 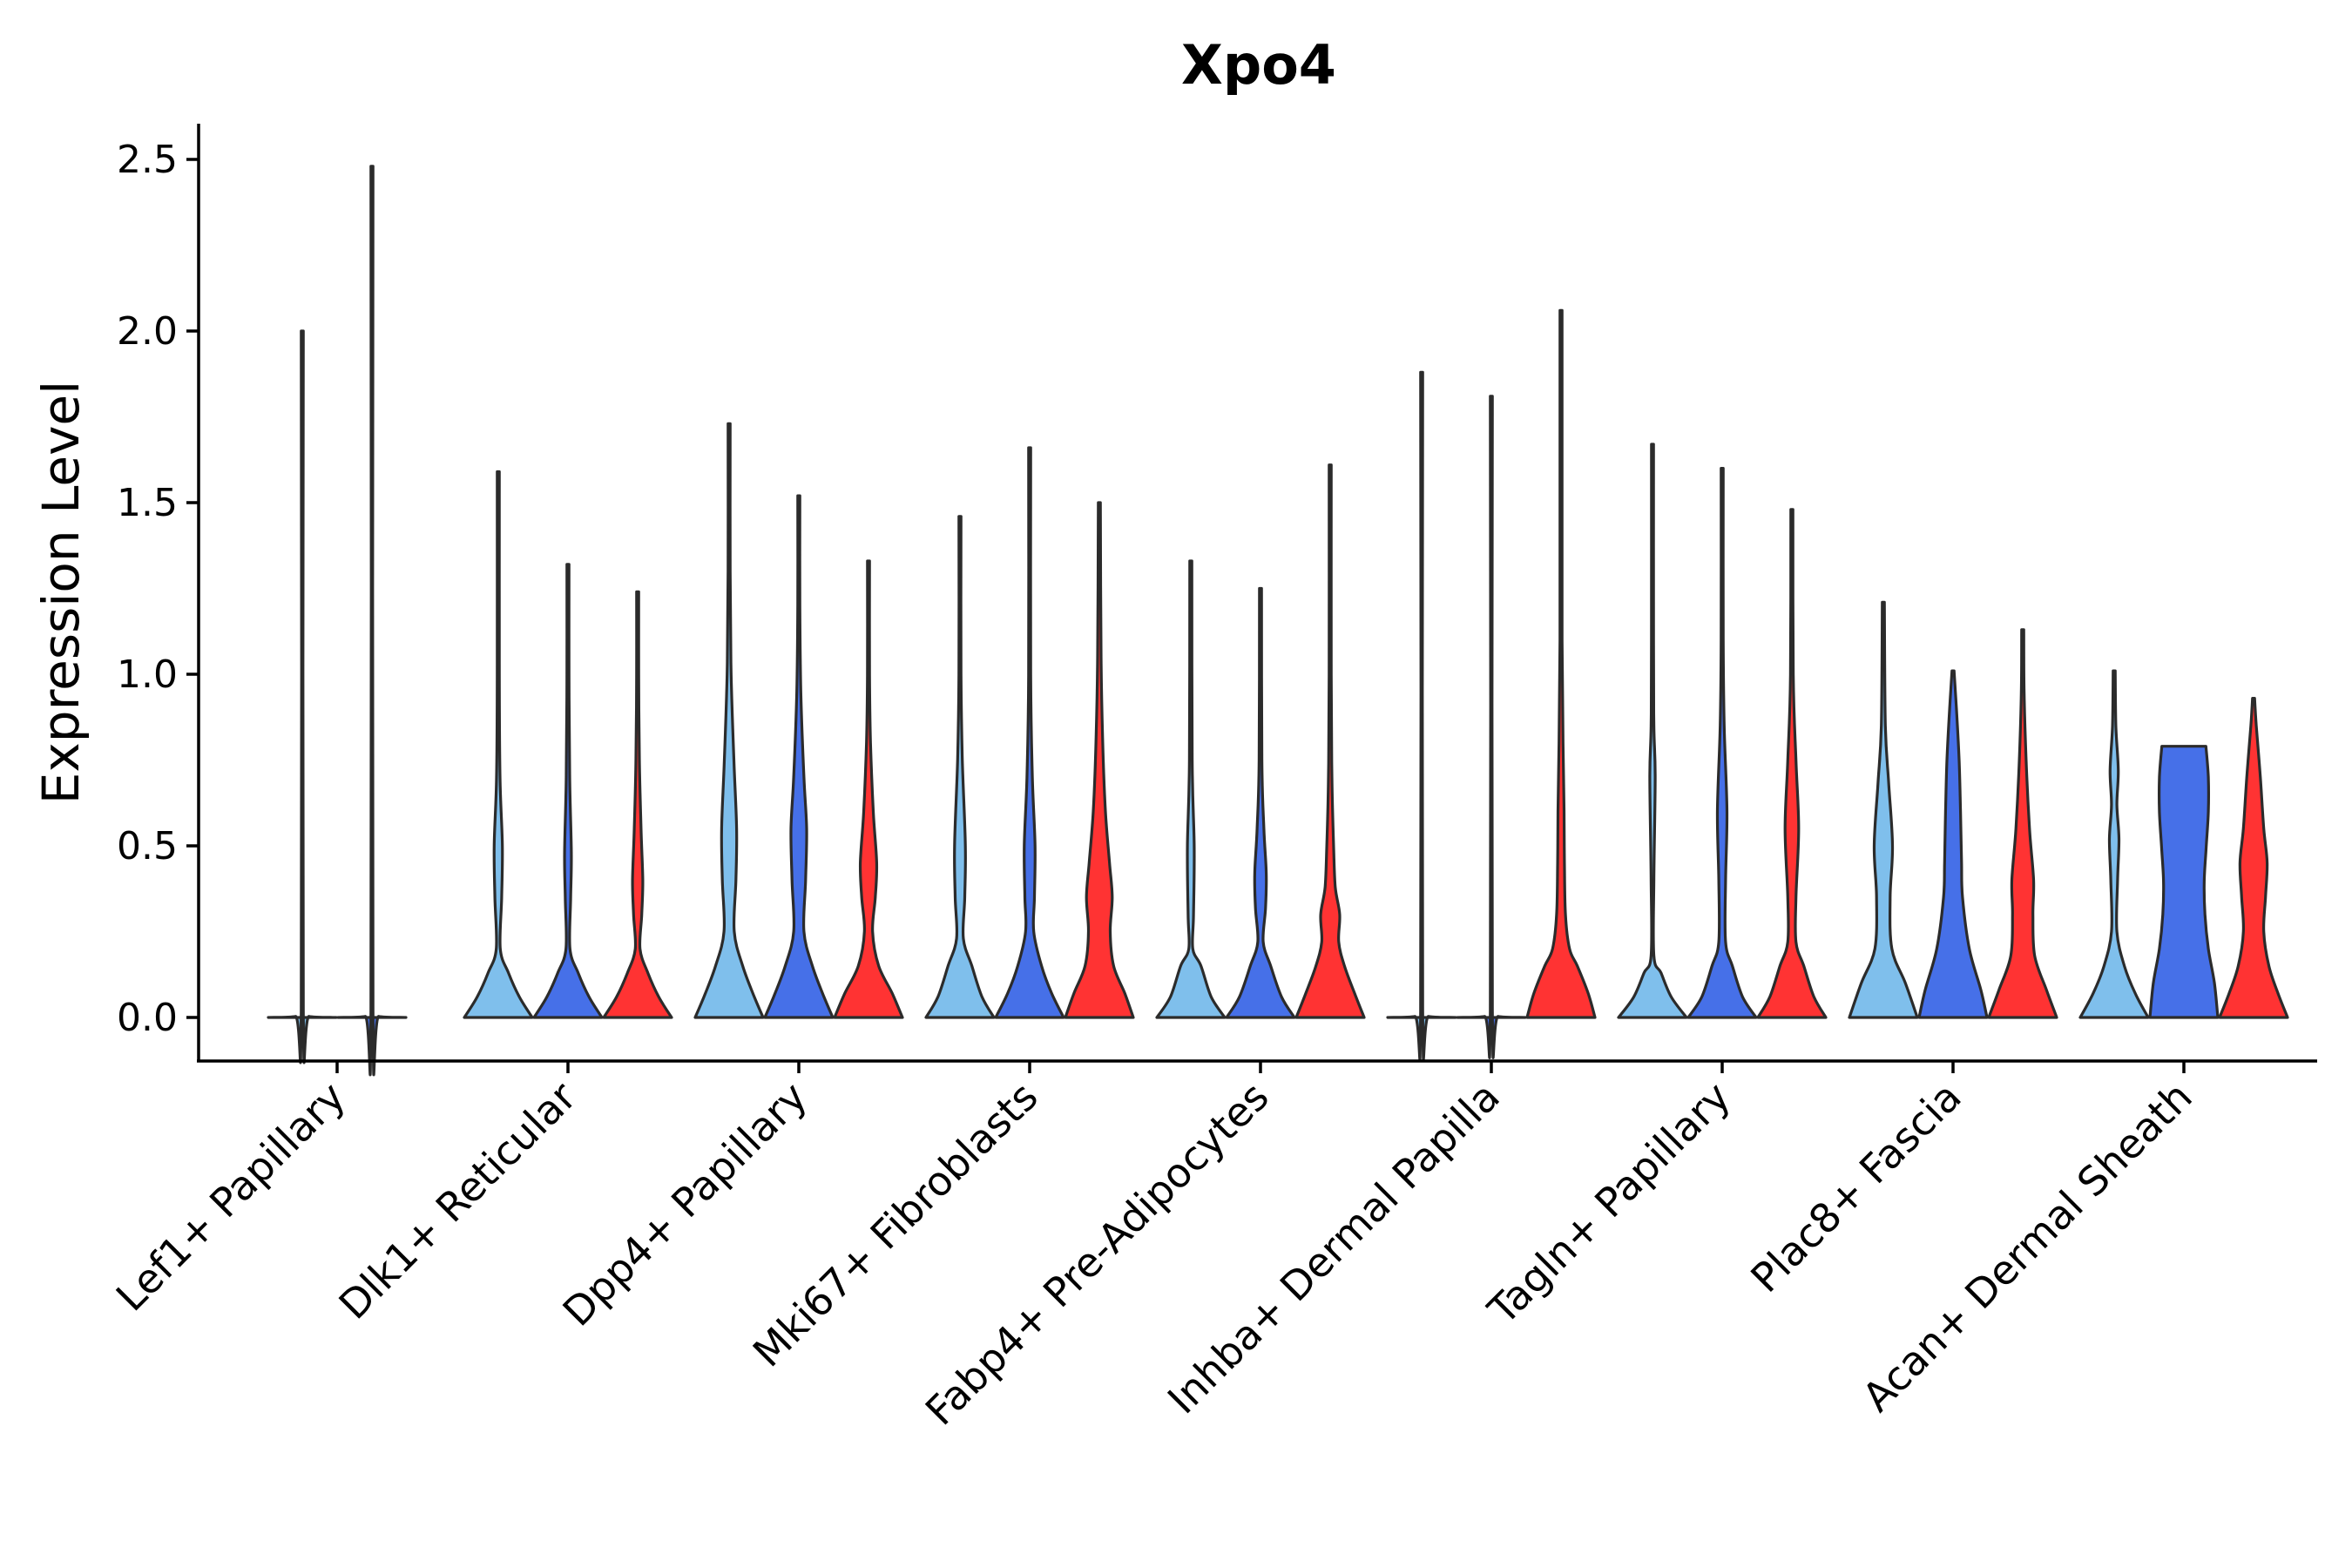 I want to click on y-axis-label: Expression Level, so click(x=61, y=592).